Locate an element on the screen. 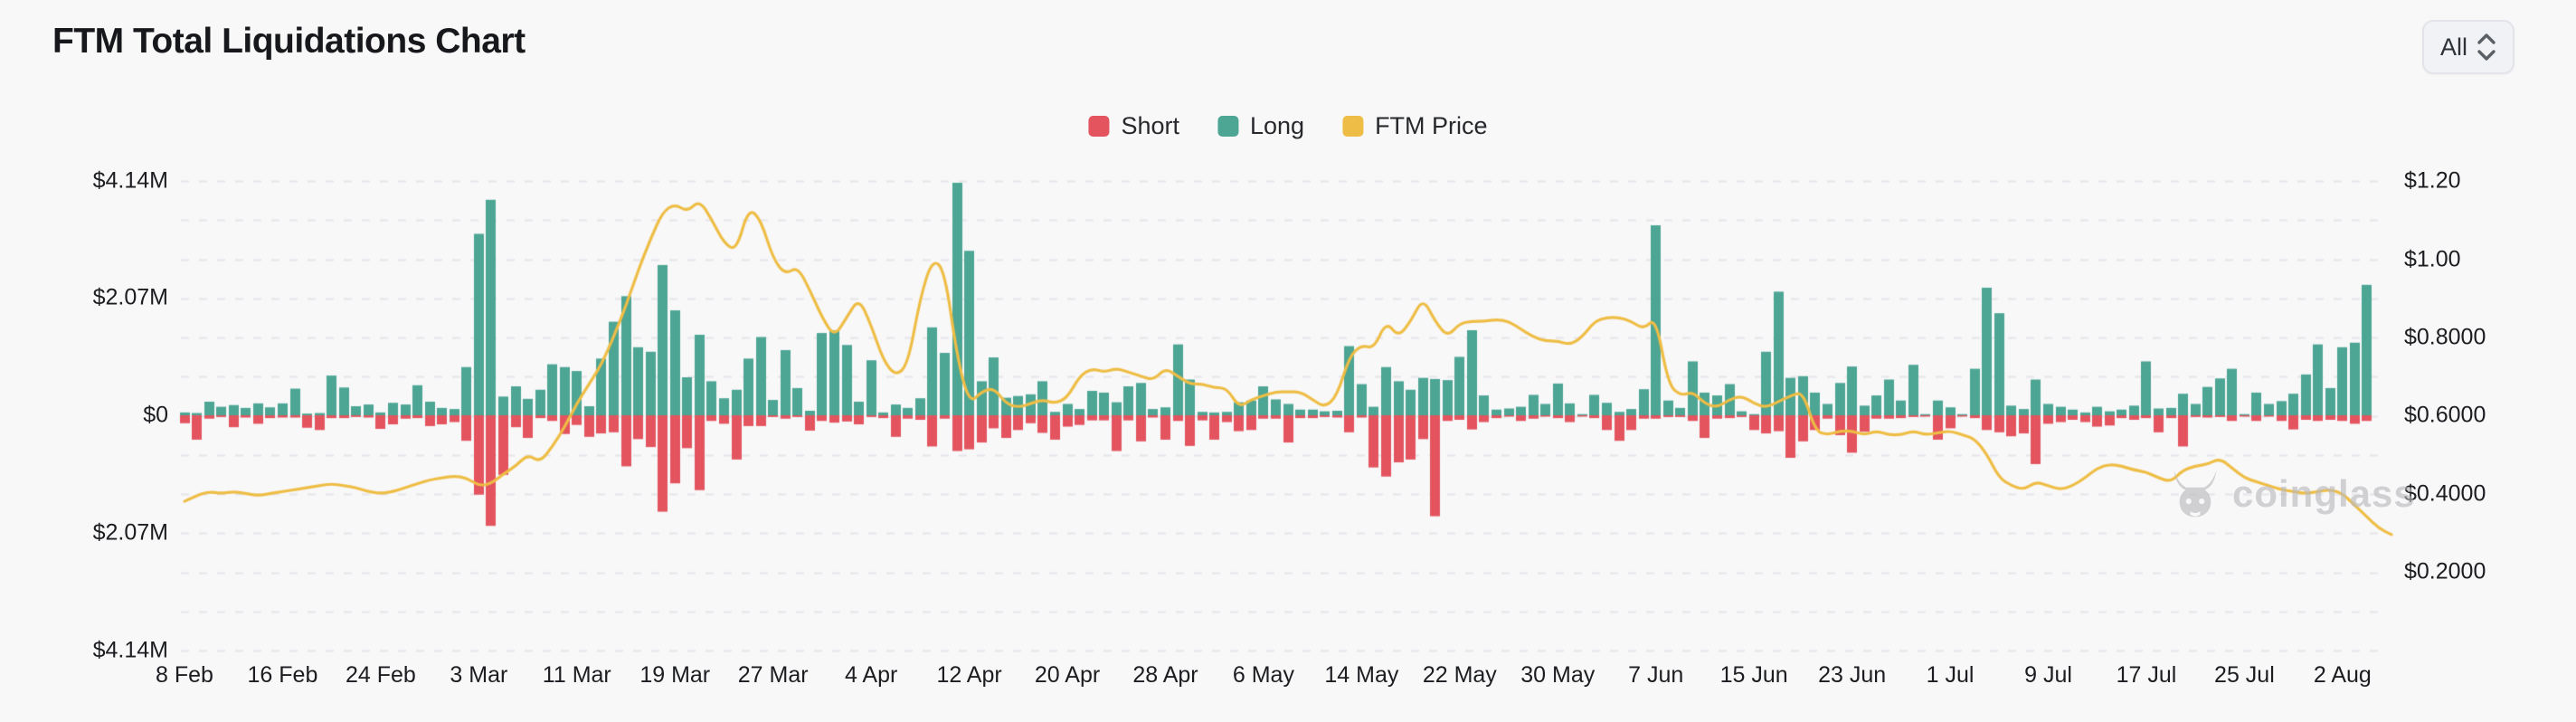  x-axis-tick: 23 Jun is located at coordinates (1852, 675).